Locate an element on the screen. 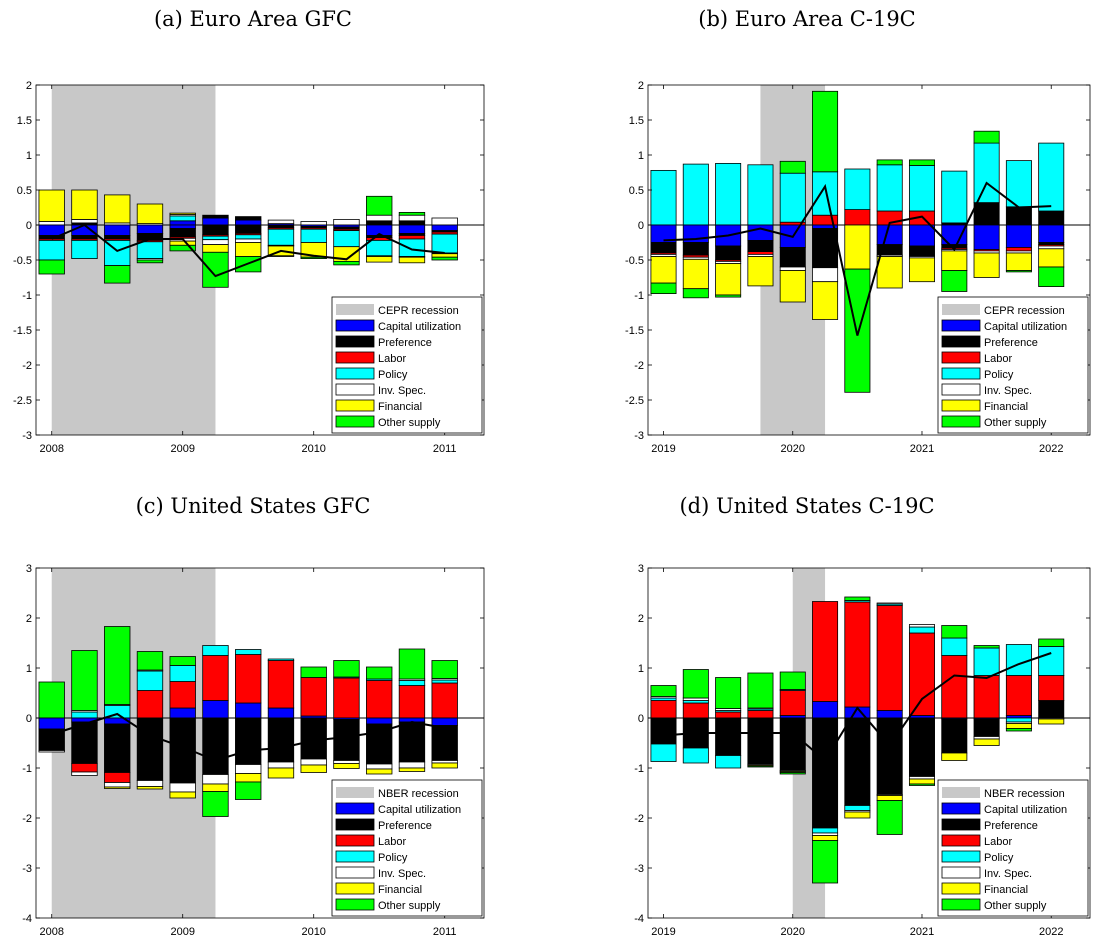 This screenshot has height=945, width=1099. legend-swatch-financial is located at coordinates (961, 405).